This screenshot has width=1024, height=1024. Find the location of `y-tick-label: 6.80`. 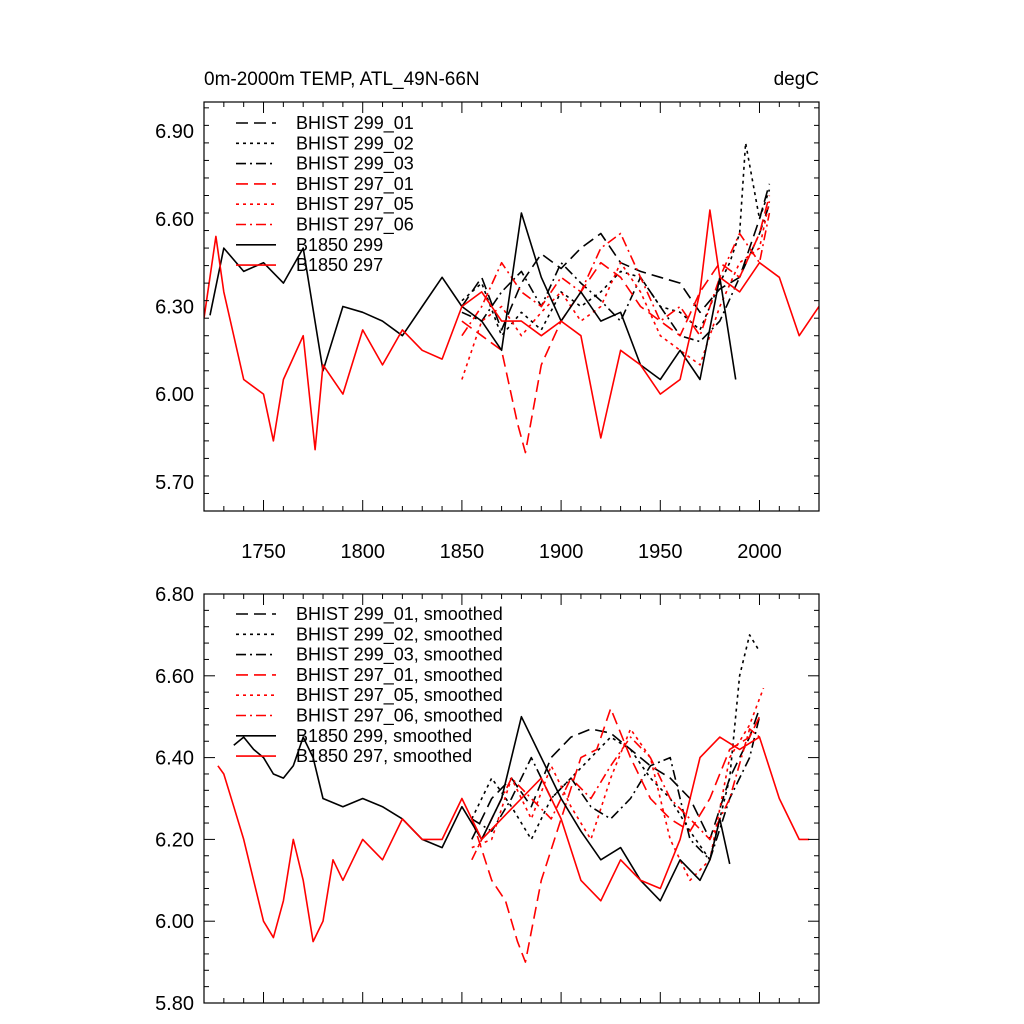

y-tick-label: 6.80 is located at coordinates (174, 595).